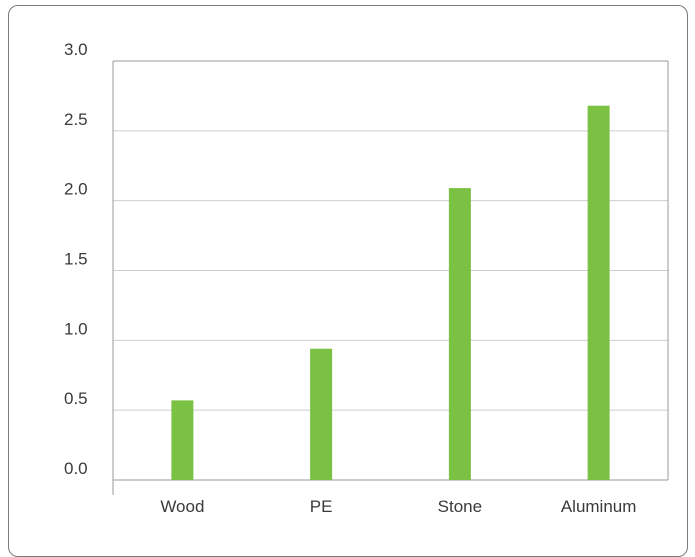  I want to click on y-tick-label: 2.0, so click(76, 189).